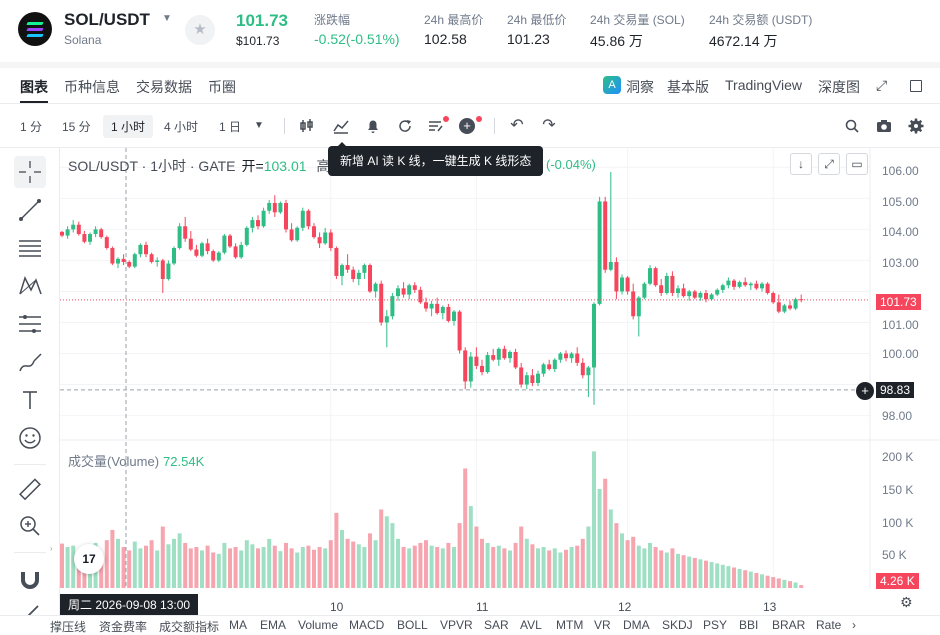 This screenshot has height=635, width=940. What do you see at coordinates (467, 126) in the screenshot?
I see `add-indicator-icon: +` at bounding box center [467, 126].